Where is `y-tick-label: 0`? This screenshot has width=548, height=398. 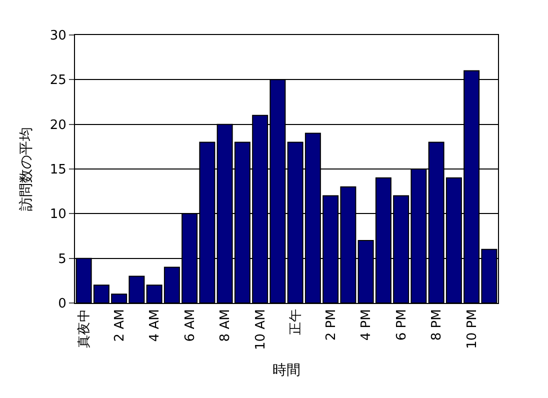
y-tick-label: 0 is located at coordinates (62, 304).